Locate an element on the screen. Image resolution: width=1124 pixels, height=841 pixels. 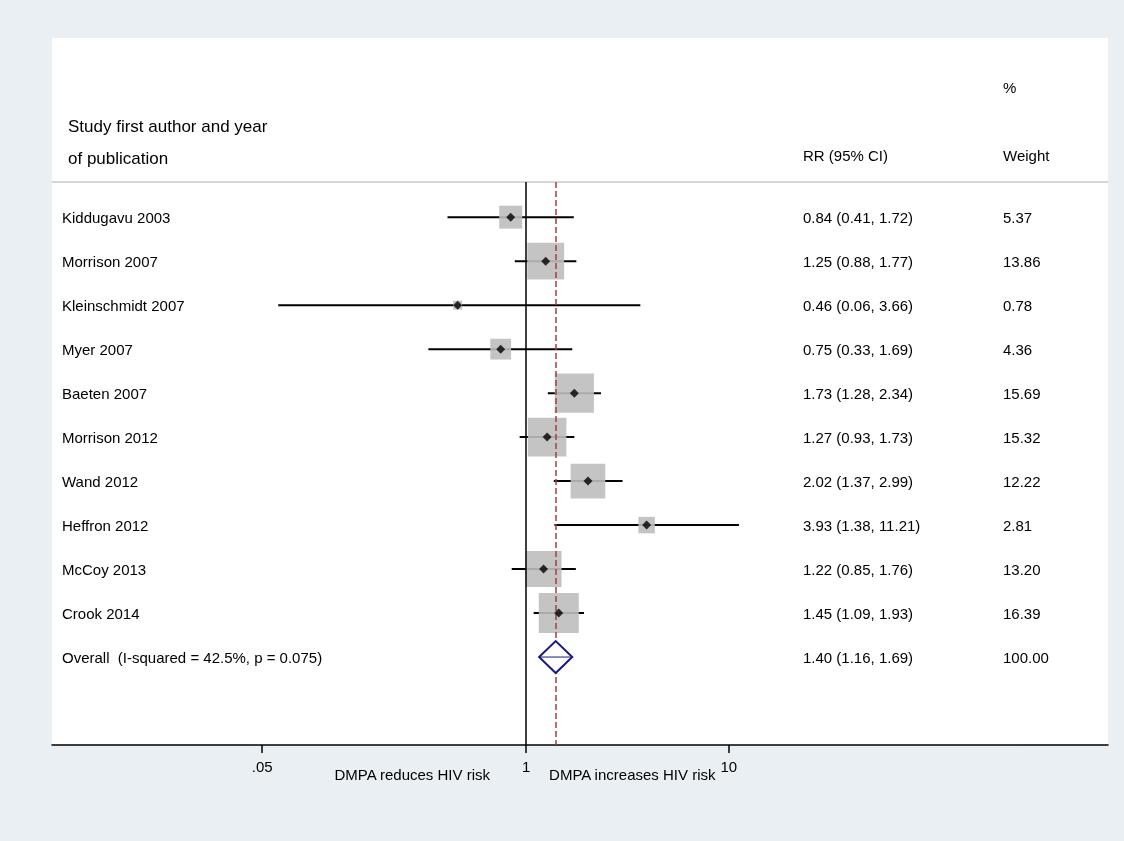
y-tick-label: Heffron 2012 is located at coordinates (105, 525).